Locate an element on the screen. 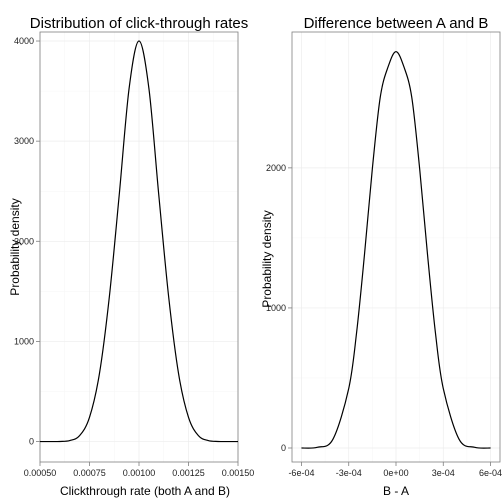  chart-title-right: Difference between A and B is located at coordinates (396, 23).